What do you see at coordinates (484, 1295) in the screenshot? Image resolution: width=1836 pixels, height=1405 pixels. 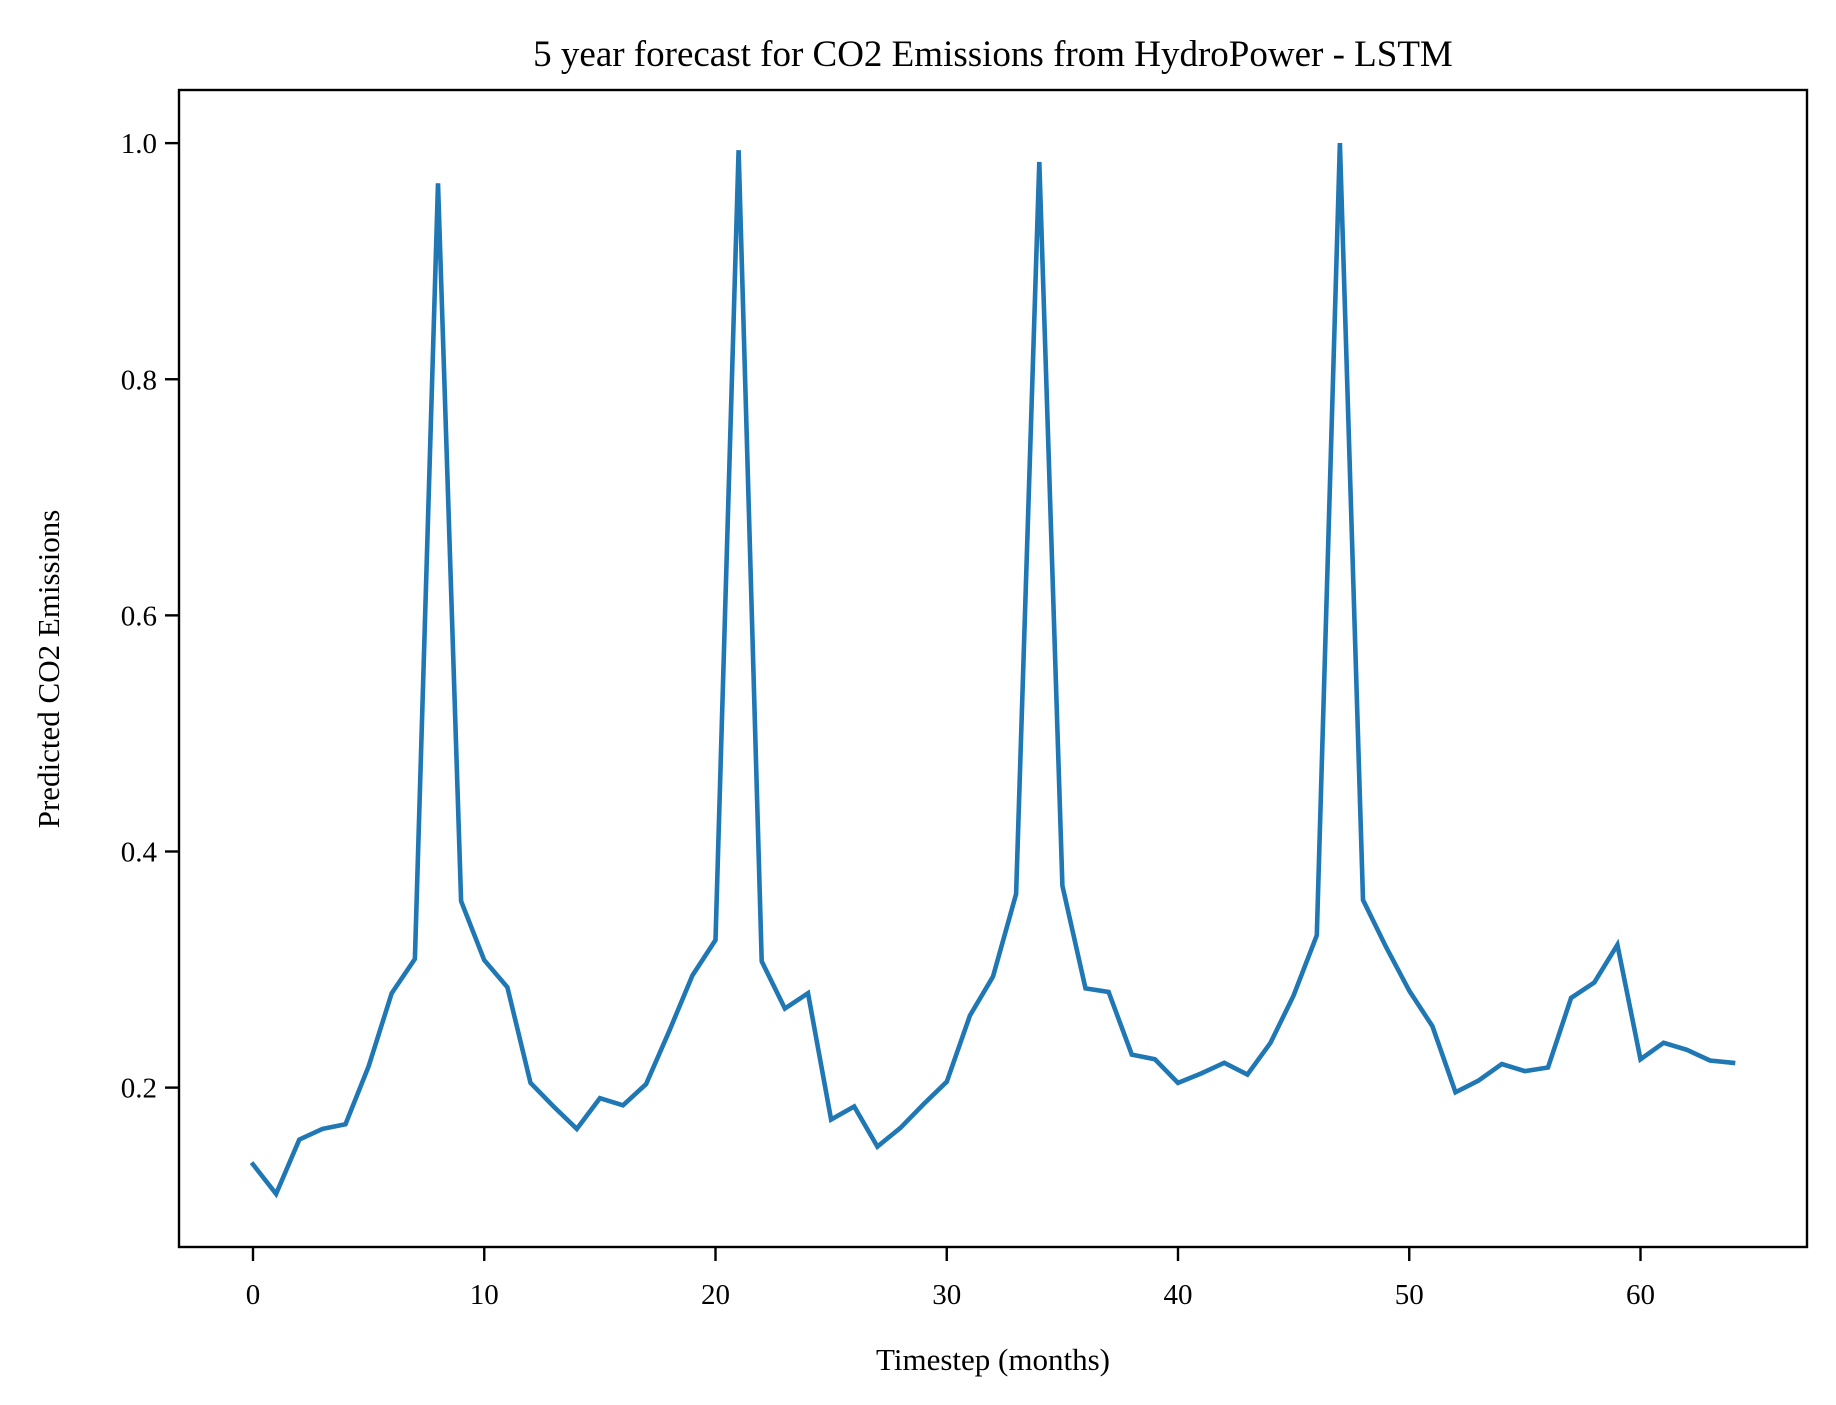 I see `x-tick-label: 10` at bounding box center [484, 1295].